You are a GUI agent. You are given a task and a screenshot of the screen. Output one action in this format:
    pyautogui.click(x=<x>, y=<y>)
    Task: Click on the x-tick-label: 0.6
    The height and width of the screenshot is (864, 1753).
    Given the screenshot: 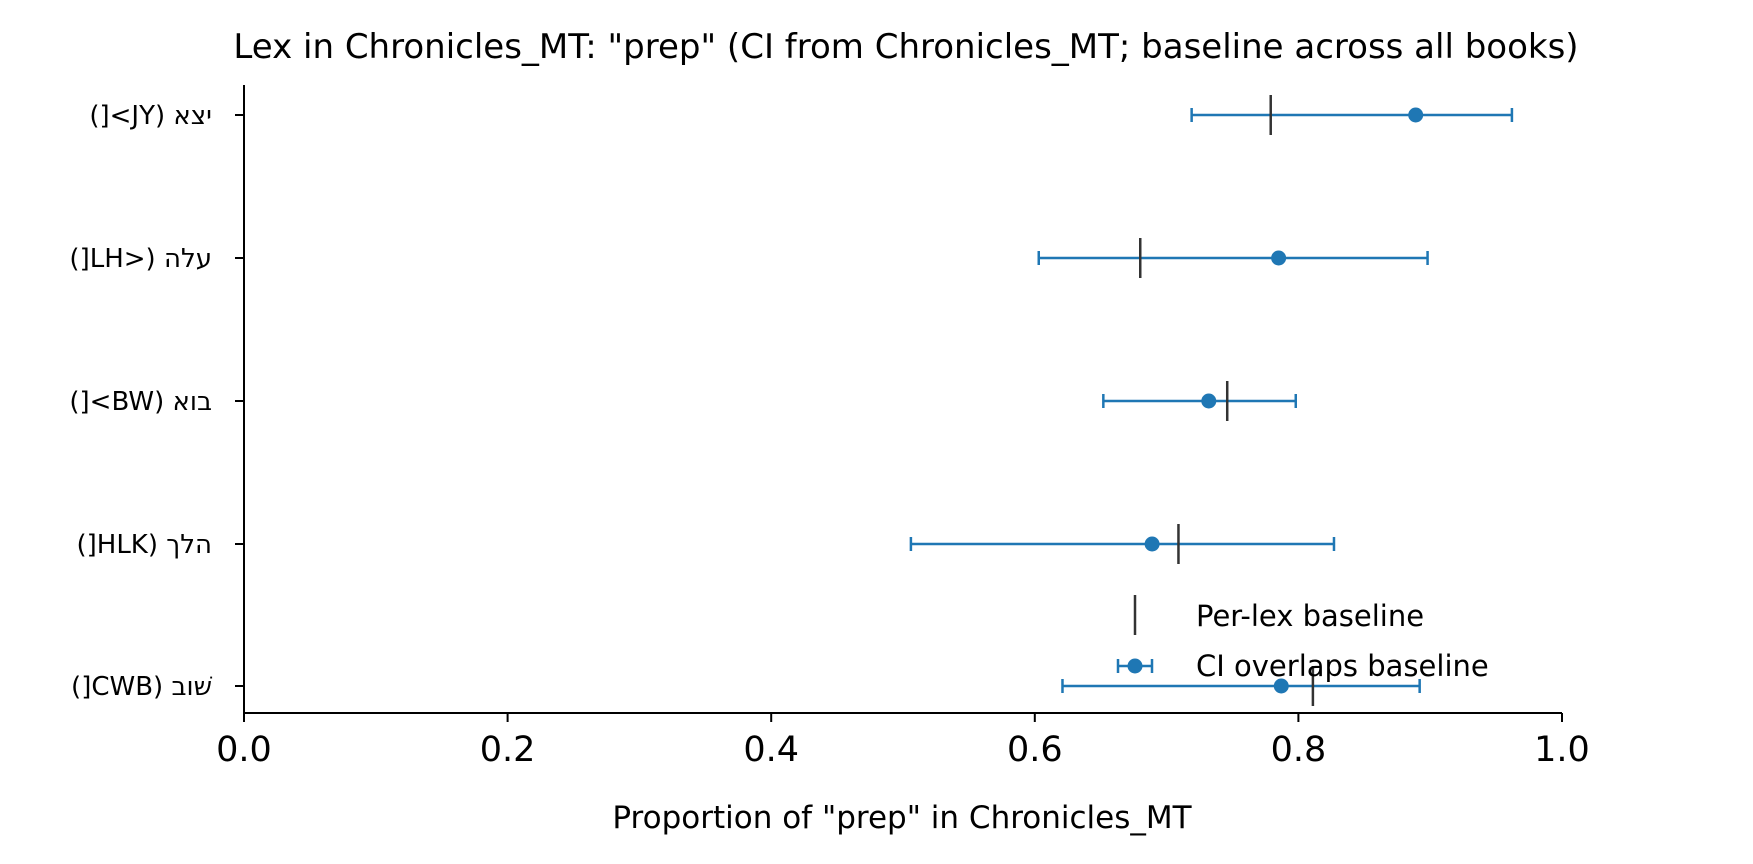 What is the action you would take?
    pyautogui.click(x=1035, y=750)
    